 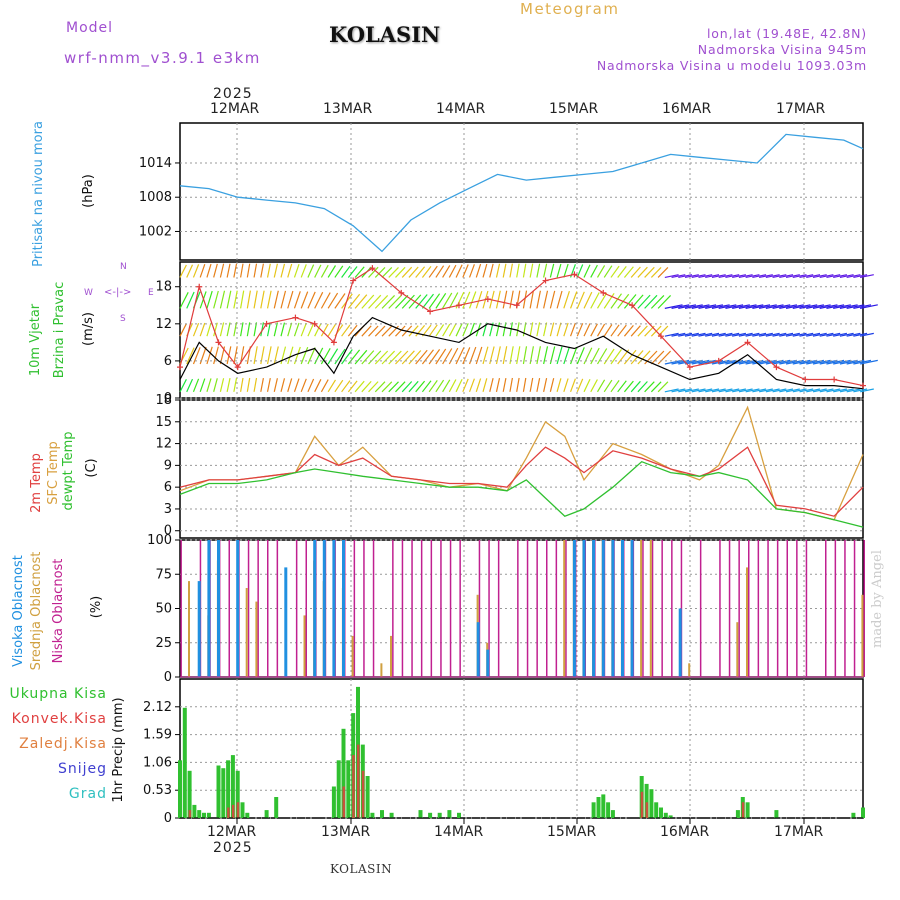 What do you see at coordinates (168, 361) in the screenshot?
I see `wind-tick-label: 6` at bounding box center [168, 361].